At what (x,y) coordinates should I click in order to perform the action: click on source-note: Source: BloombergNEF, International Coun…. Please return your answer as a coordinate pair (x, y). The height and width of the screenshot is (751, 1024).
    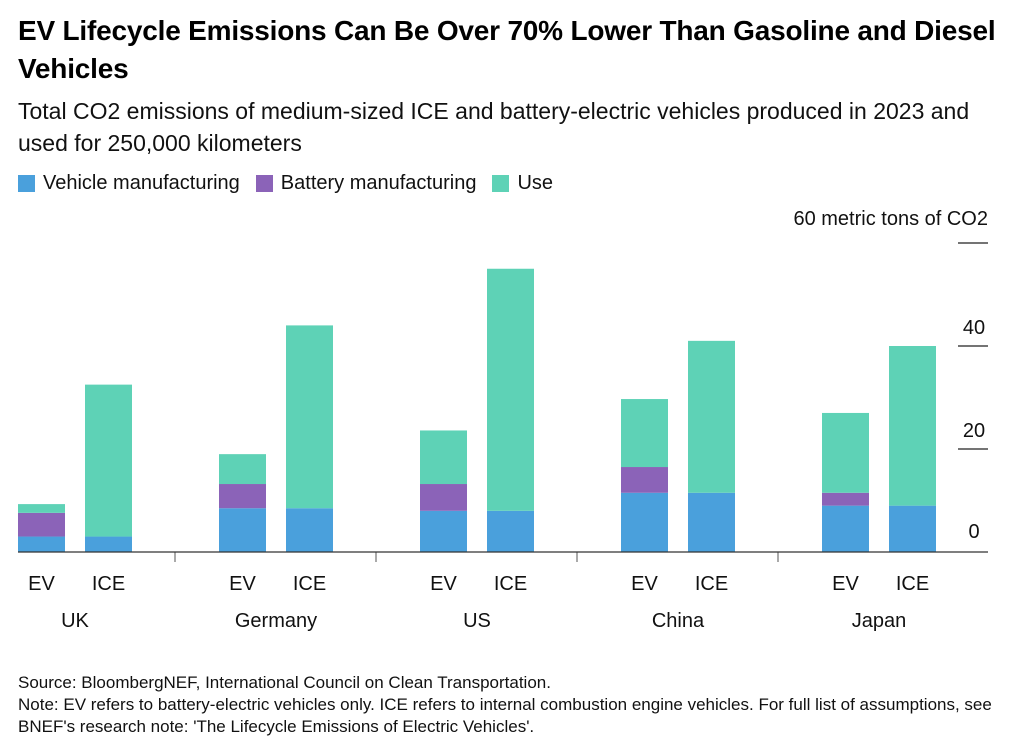
    Looking at the image, I should click on (284, 682).